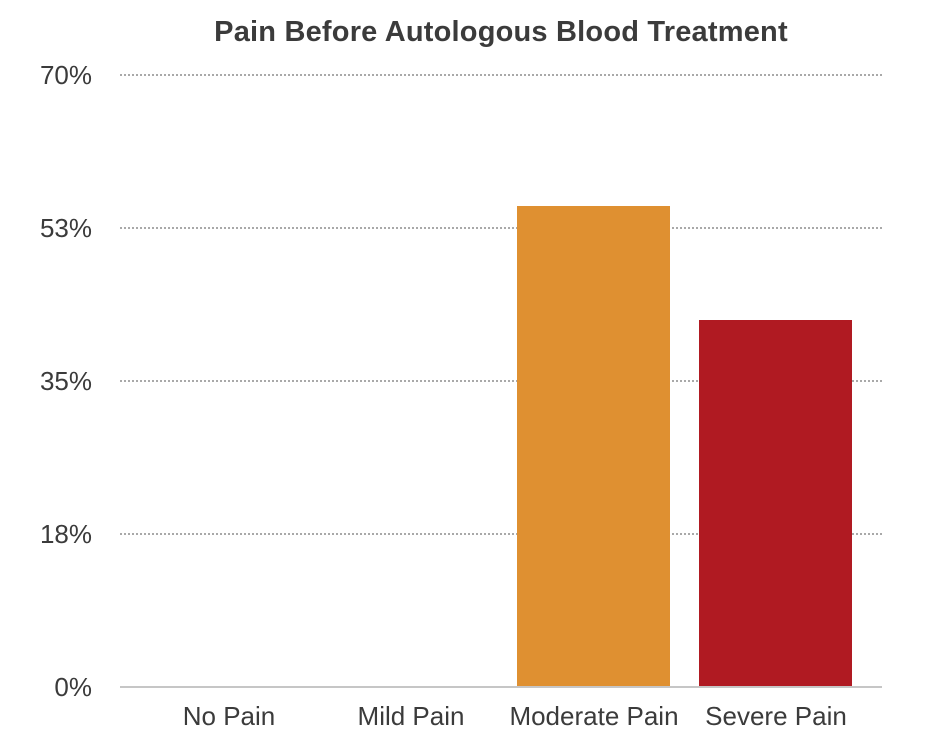 The width and height of the screenshot is (938, 746). Describe the element at coordinates (501, 75) in the screenshot. I see `gridline-70-` at that location.